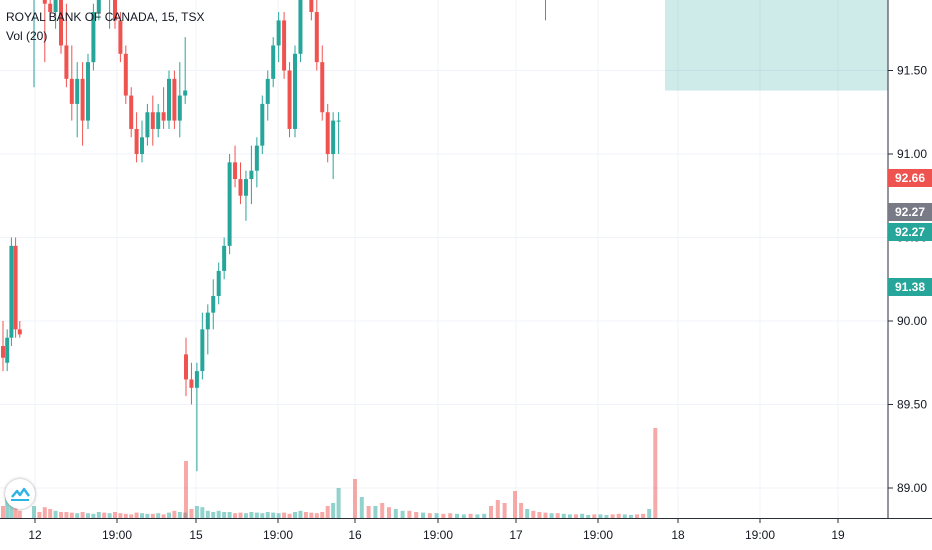 The image size is (932, 550). Describe the element at coordinates (910, 178) in the screenshot. I see `stop-price-label-text: 92.66` at that location.